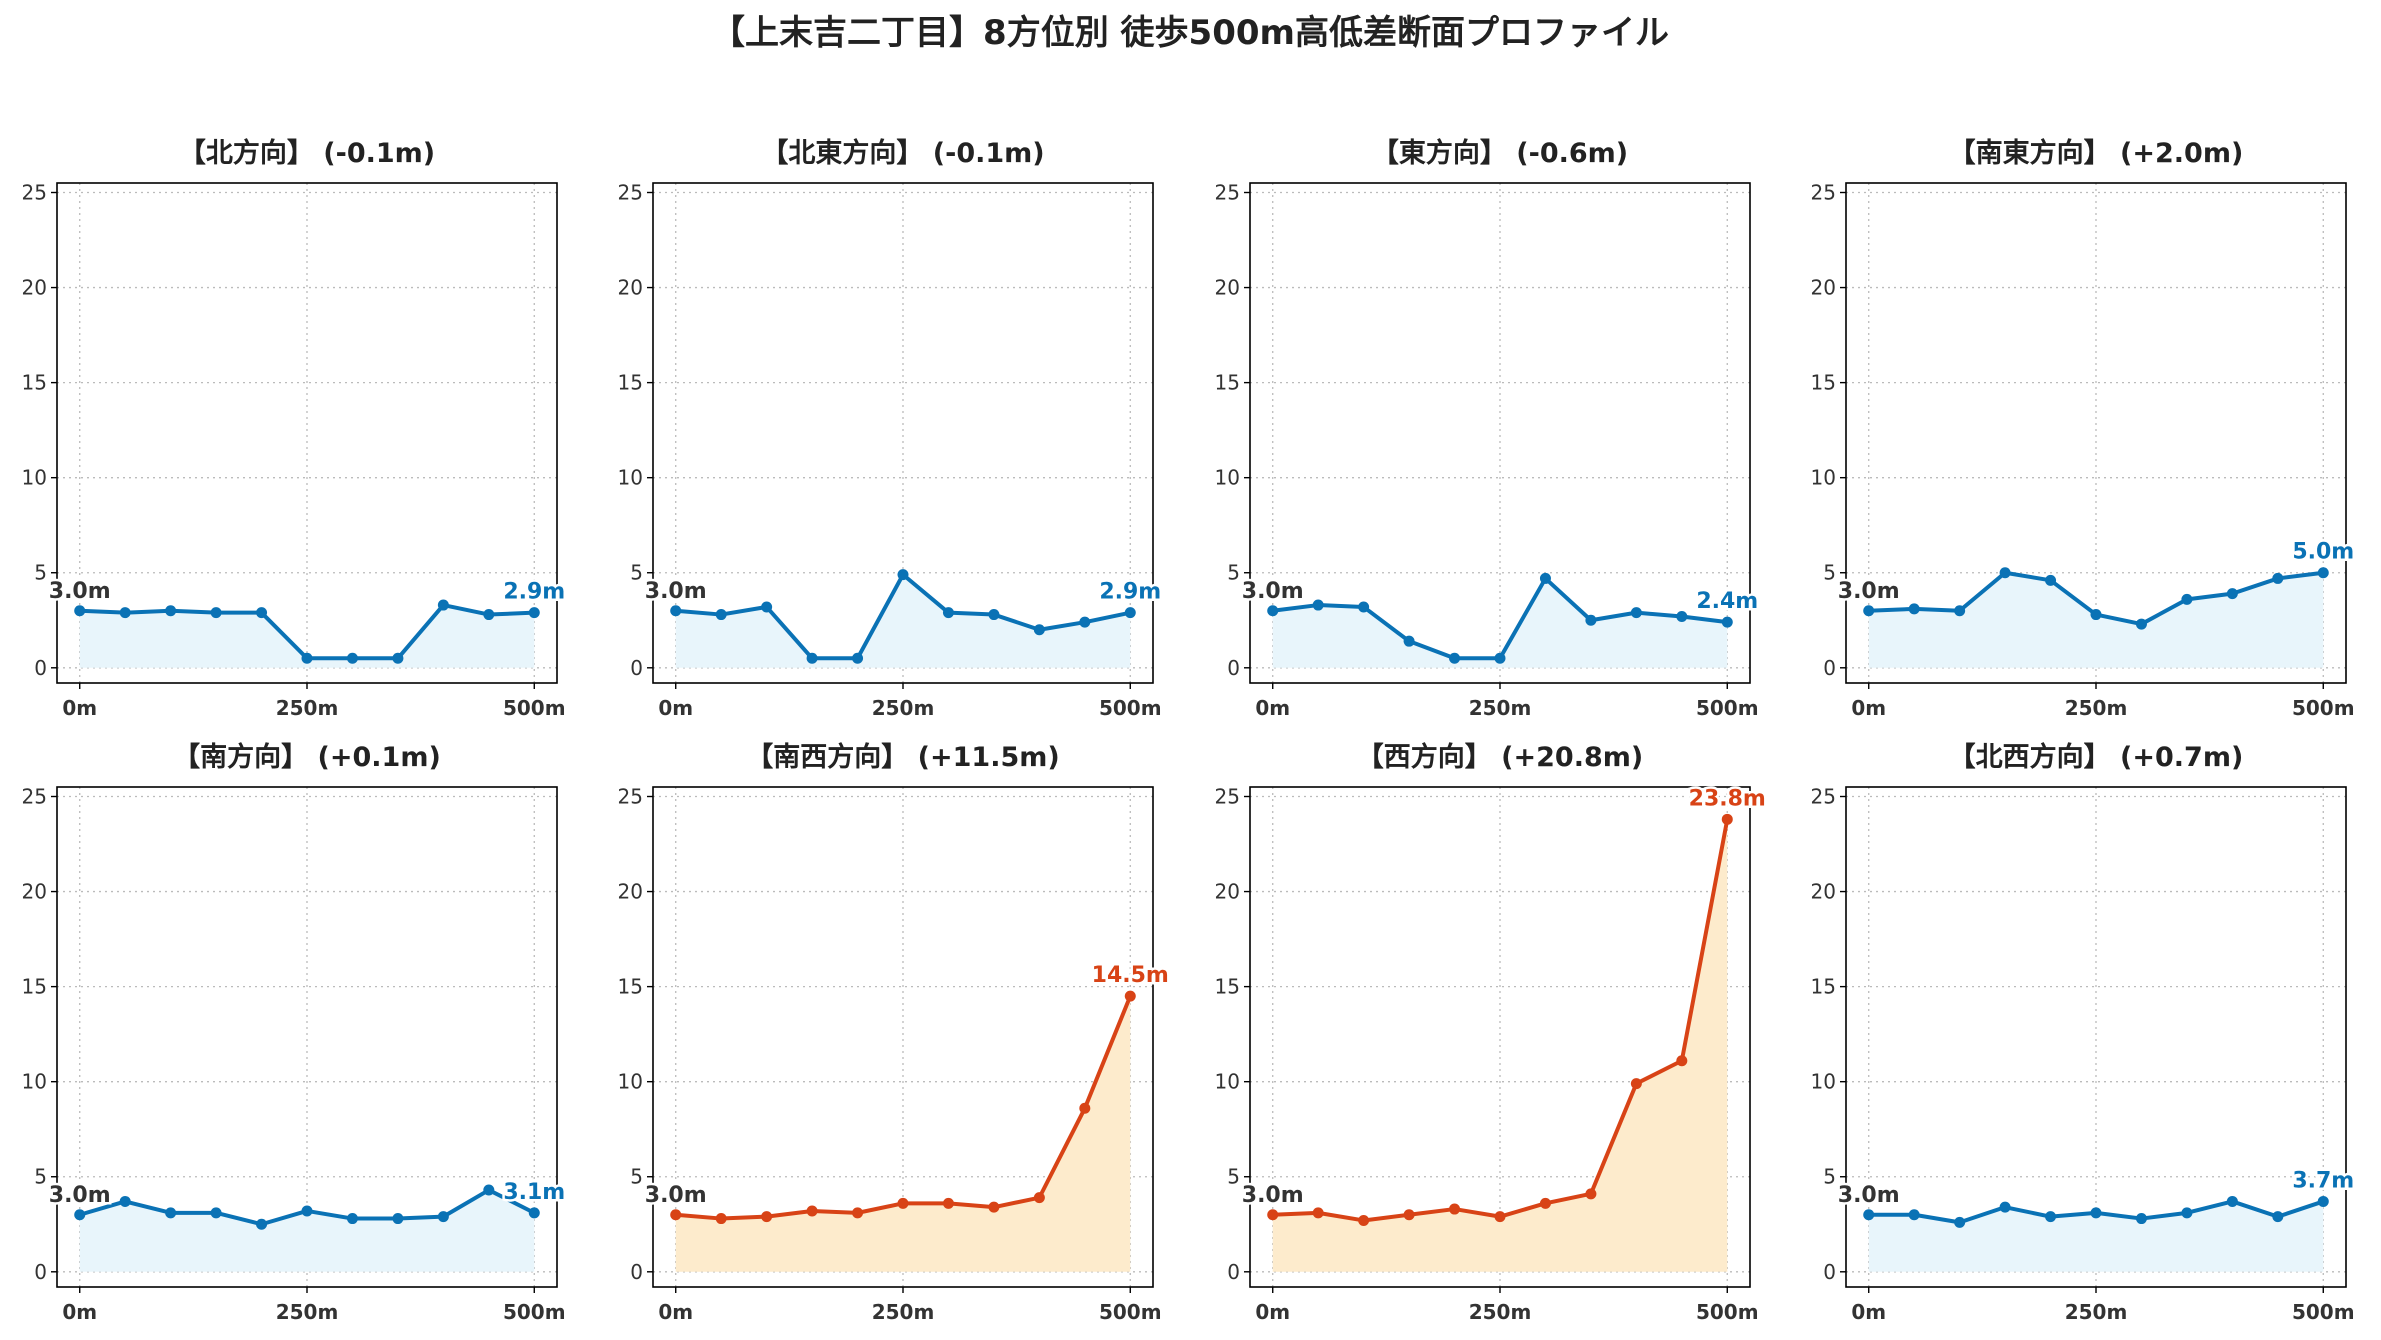 The width and height of the screenshot is (2381, 1340). I want to click on end-elevation-label: 2.4m, so click(1727, 601).